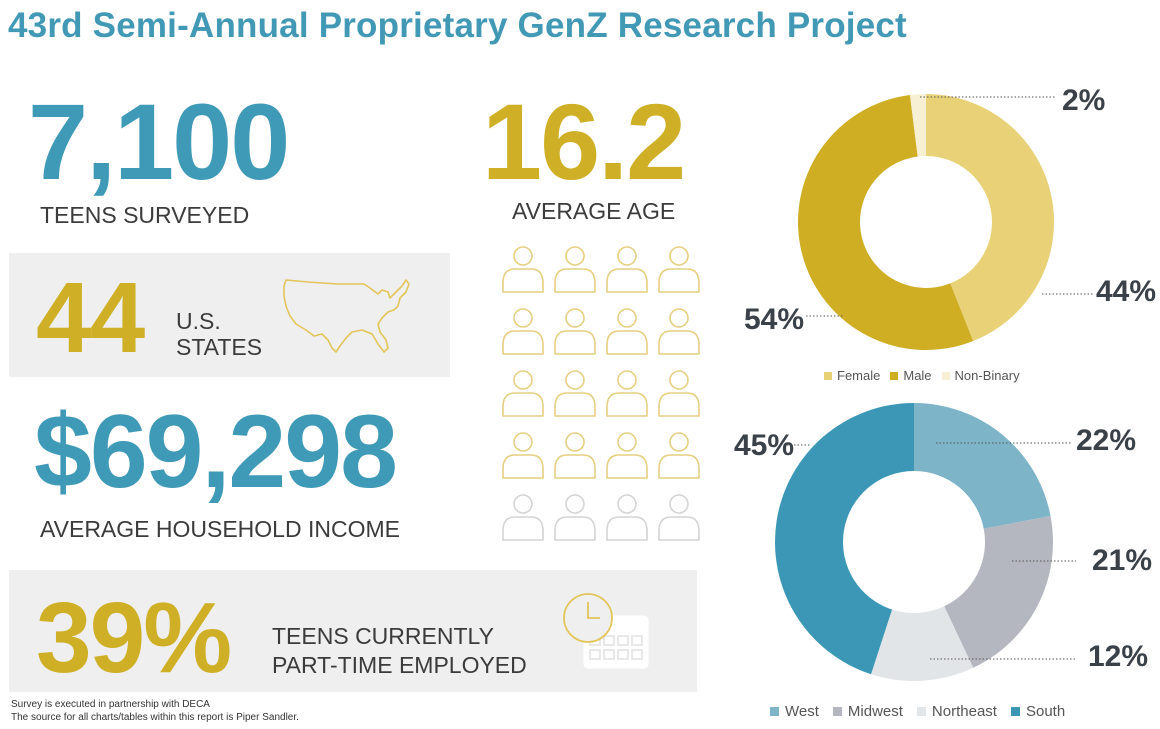 The height and width of the screenshot is (729, 1160). I want to click on legend-nonbinary-label: Non-Binary, so click(987, 375).